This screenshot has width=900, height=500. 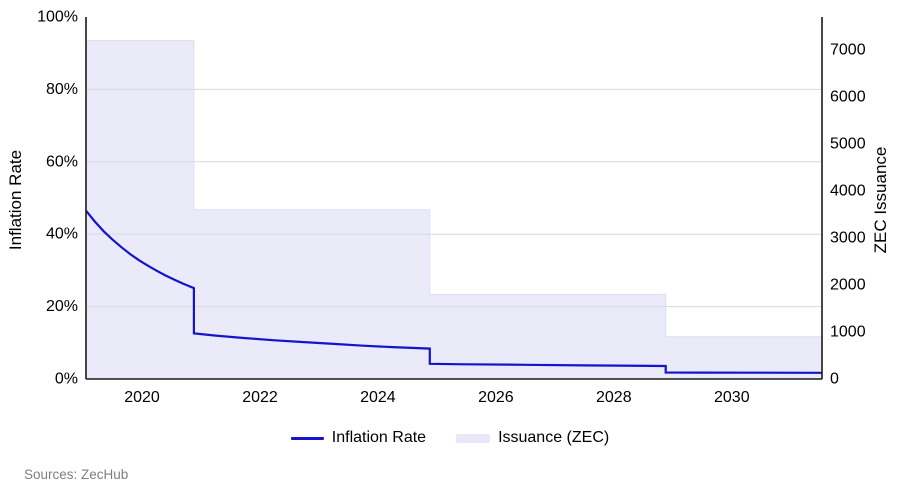 What do you see at coordinates (848, 190) in the screenshot?
I see `right-tick-label: 4000` at bounding box center [848, 190].